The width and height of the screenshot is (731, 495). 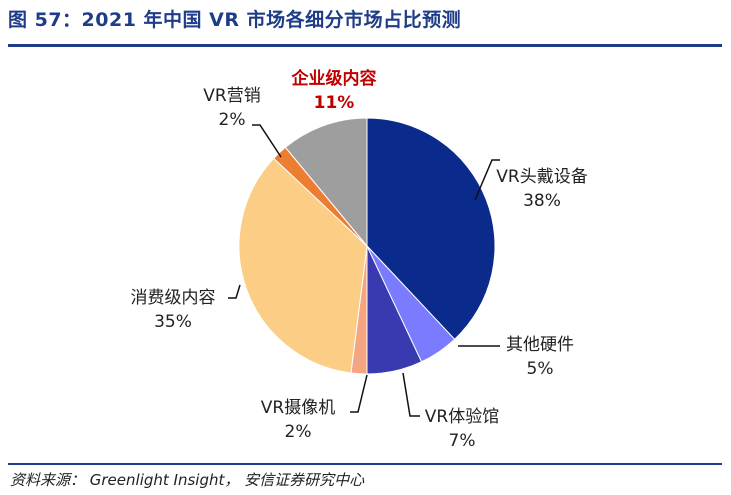 What do you see at coordinates (540, 369) in the screenshot?
I see `slice-value-label: 5%` at bounding box center [540, 369].